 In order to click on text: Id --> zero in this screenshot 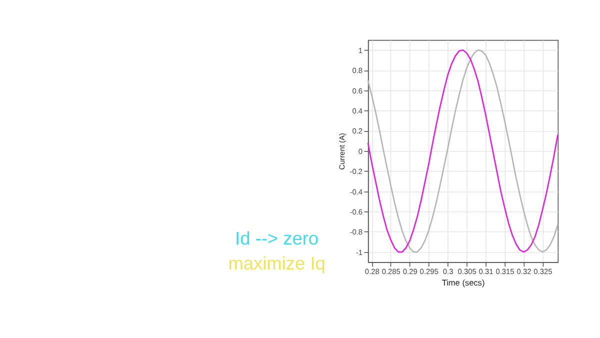, I will do `click(277, 238)`.